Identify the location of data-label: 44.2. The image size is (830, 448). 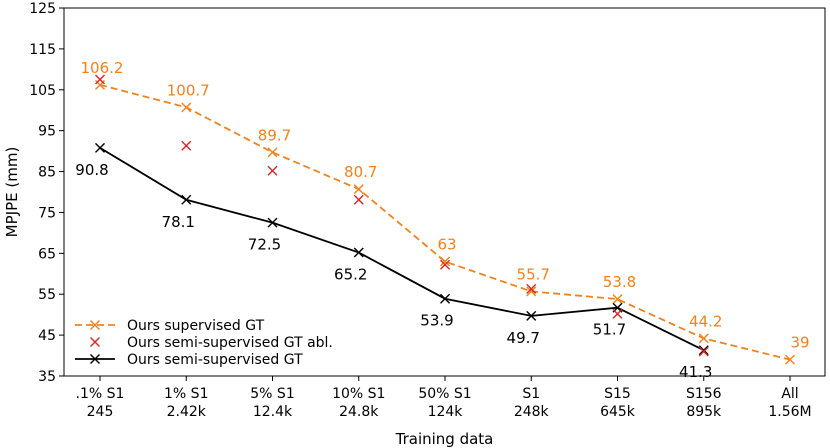
(705, 321).